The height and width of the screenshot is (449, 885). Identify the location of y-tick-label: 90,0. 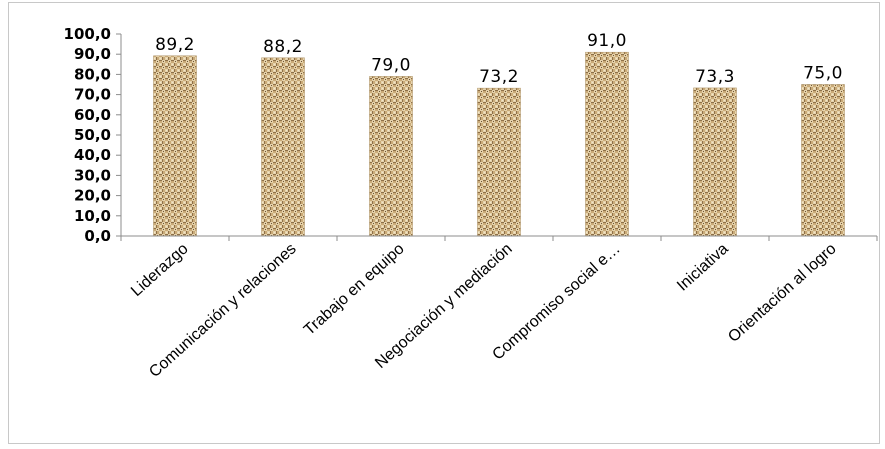
(92, 54).